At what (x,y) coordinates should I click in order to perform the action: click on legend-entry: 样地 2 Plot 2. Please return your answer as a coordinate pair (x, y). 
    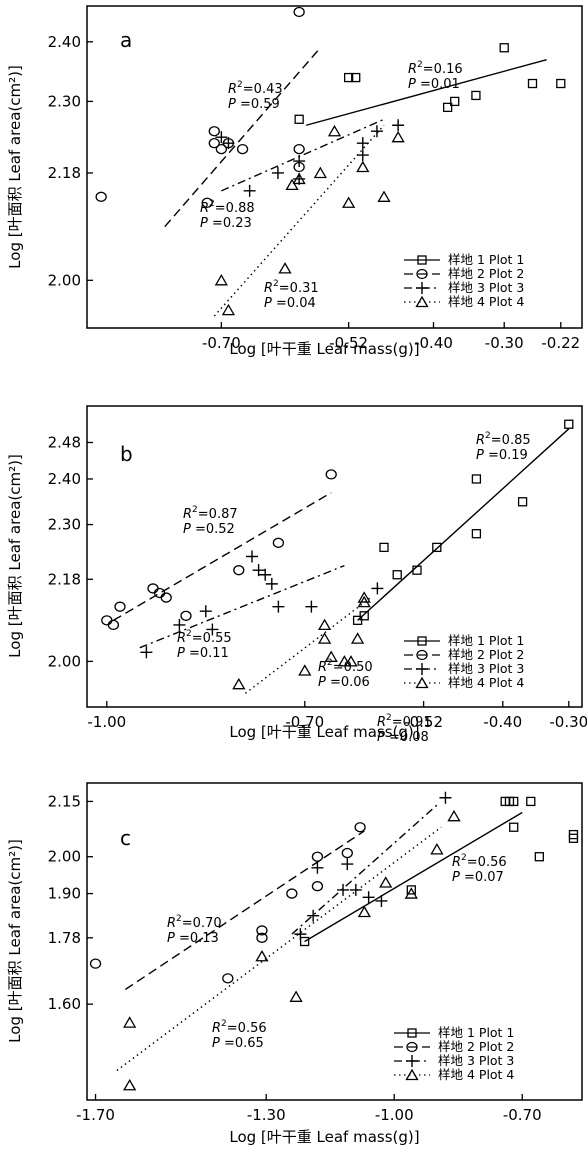
    Looking at the image, I should click on (454, 1046).